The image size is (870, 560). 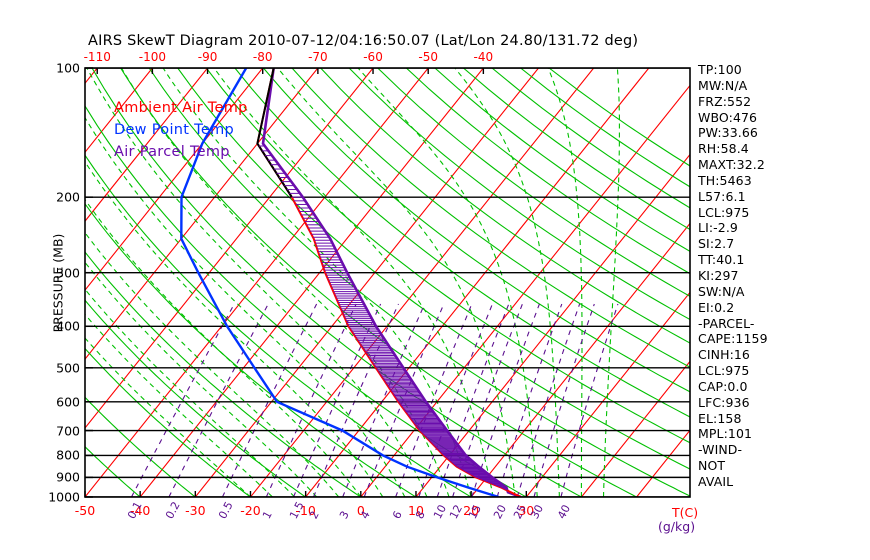 What do you see at coordinates (726, 323) in the screenshot?
I see `index-row-16: -PARCEL-` at bounding box center [726, 323].